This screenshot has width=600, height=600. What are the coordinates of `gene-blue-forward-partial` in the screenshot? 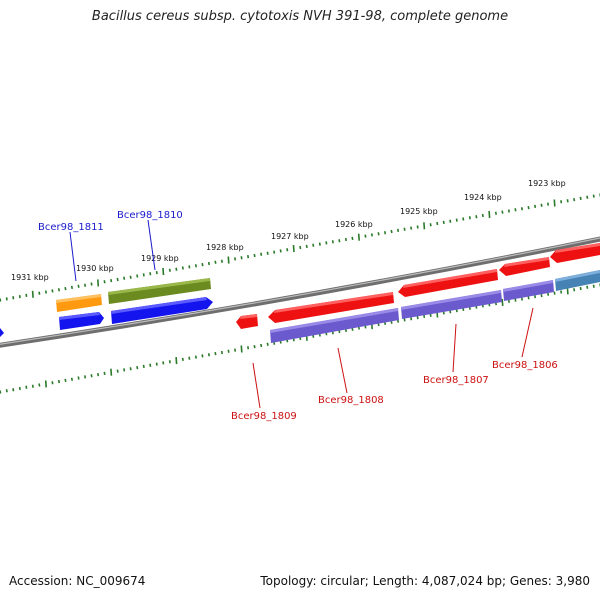 It's located at (2, 332).